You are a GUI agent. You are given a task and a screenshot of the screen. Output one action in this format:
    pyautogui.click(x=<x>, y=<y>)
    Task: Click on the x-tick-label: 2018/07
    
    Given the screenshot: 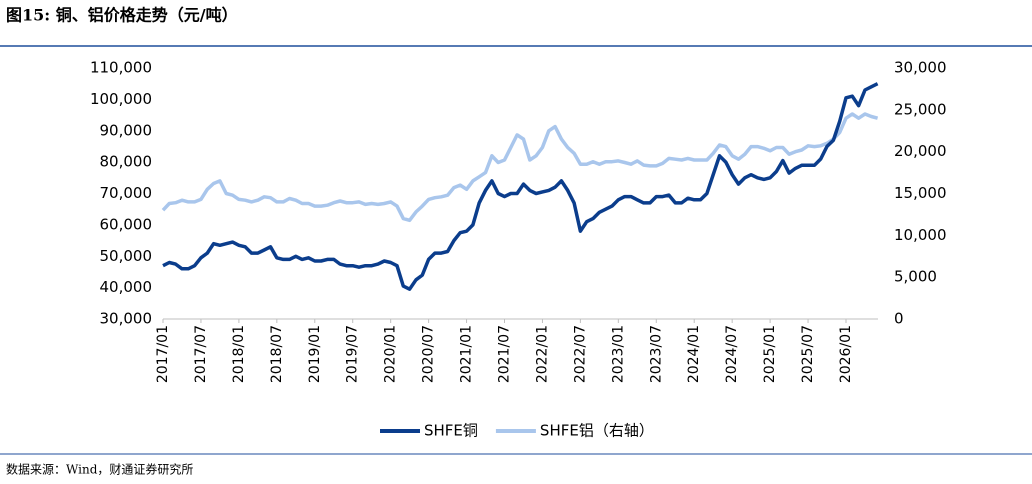 What is the action you would take?
    pyautogui.click(x=277, y=354)
    